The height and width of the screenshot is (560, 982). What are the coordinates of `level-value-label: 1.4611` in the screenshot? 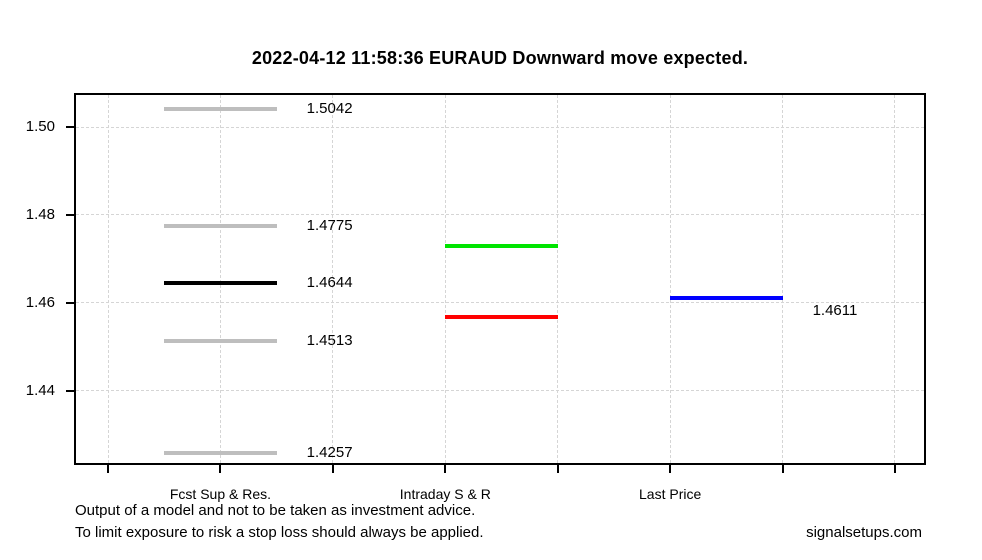 It's located at (835, 310).